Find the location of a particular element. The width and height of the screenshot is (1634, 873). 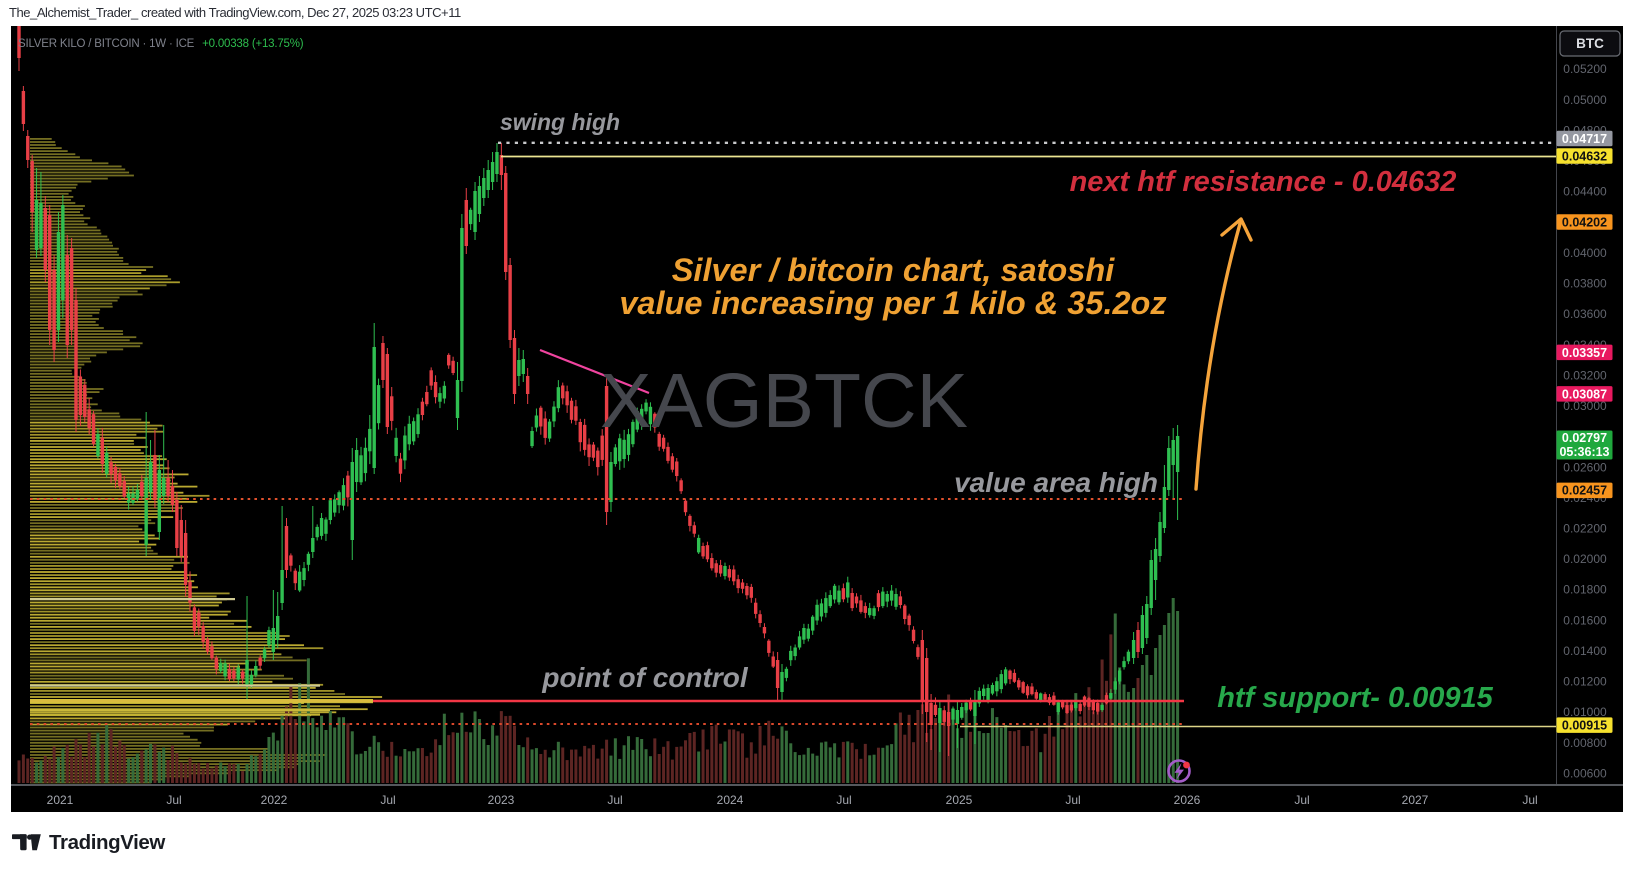

svg-text: 0.03800 is located at coordinates (1585, 284).